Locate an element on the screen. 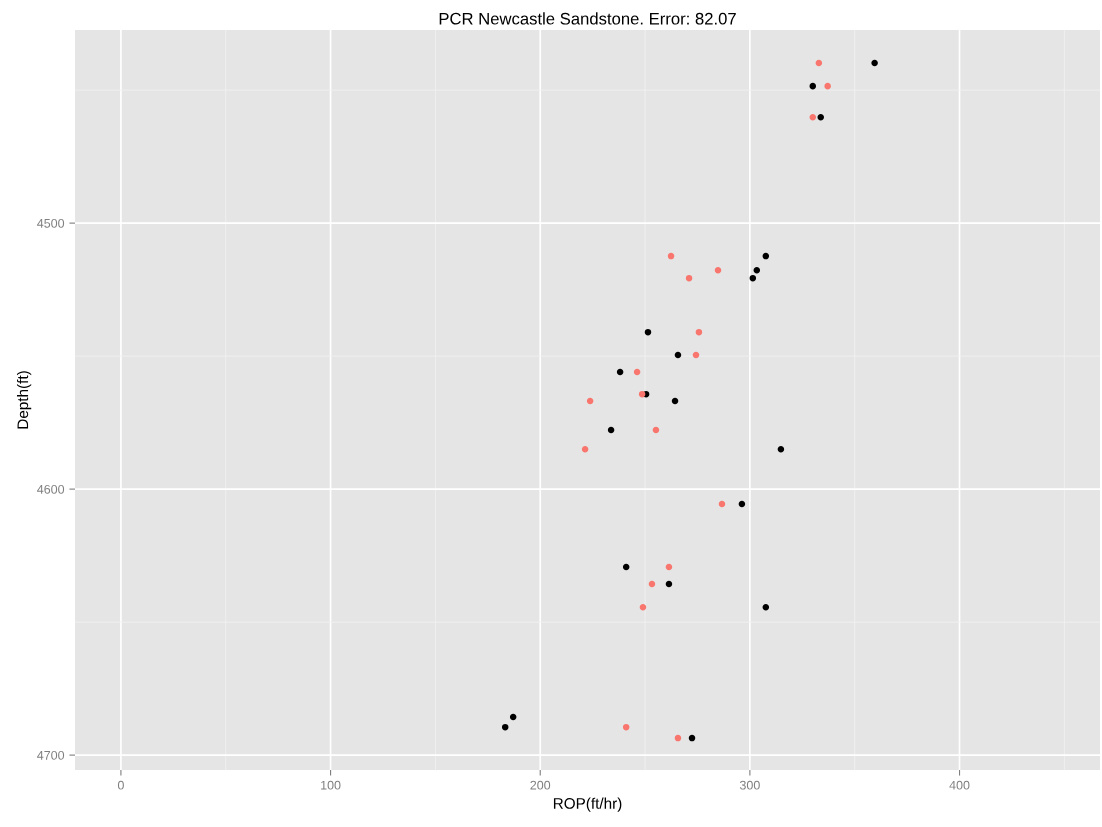 The height and width of the screenshot is (827, 1102). chart-title: PCR Newcastle Sandstone. Error: 82.07 is located at coordinates (587, 18).